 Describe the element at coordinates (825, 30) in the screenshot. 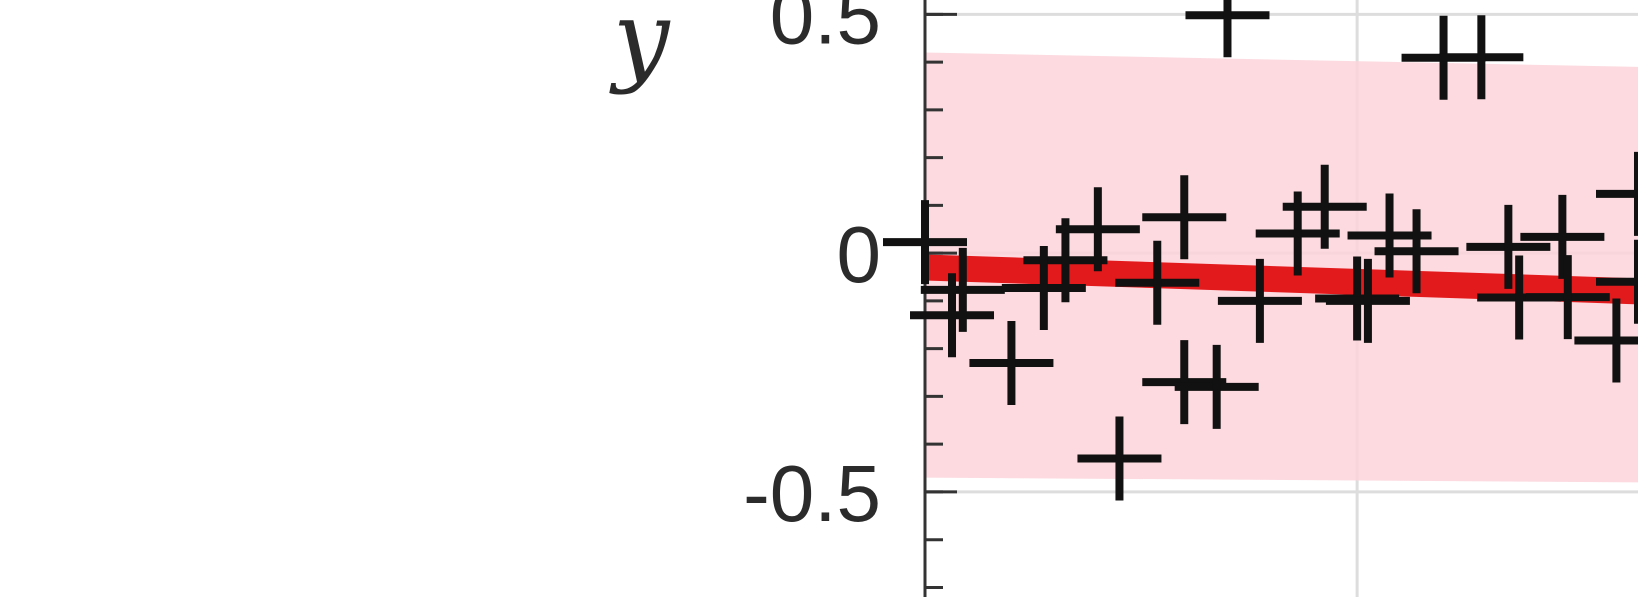

I see `y-tick-label: 0.5` at that location.